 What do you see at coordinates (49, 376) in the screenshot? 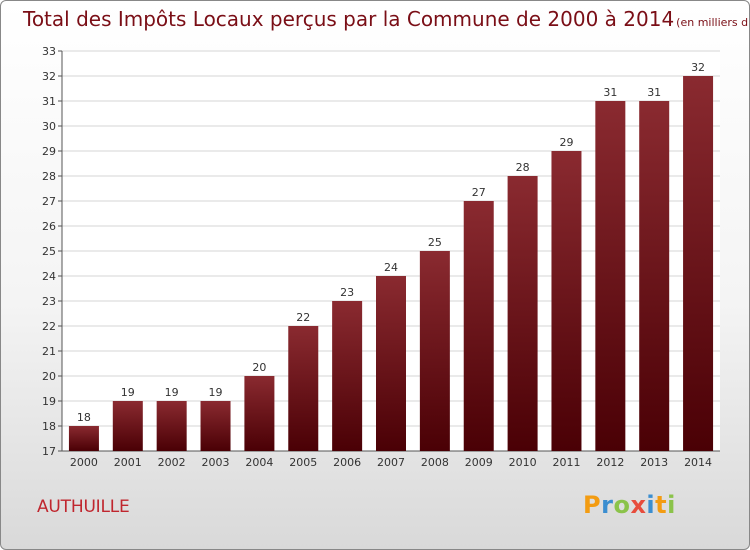
I see `y-tick-label: 20` at bounding box center [49, 376].